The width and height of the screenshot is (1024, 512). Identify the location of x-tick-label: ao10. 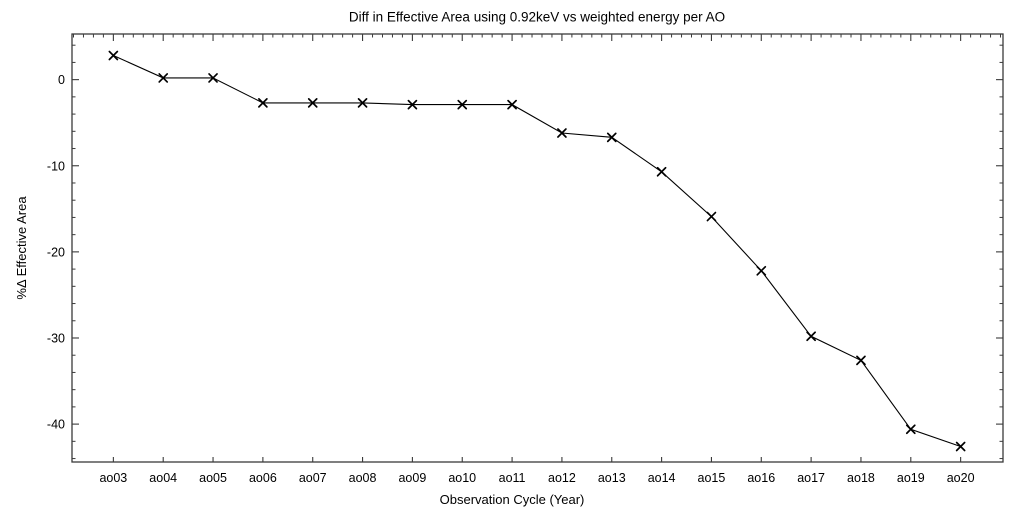
(462, 478).